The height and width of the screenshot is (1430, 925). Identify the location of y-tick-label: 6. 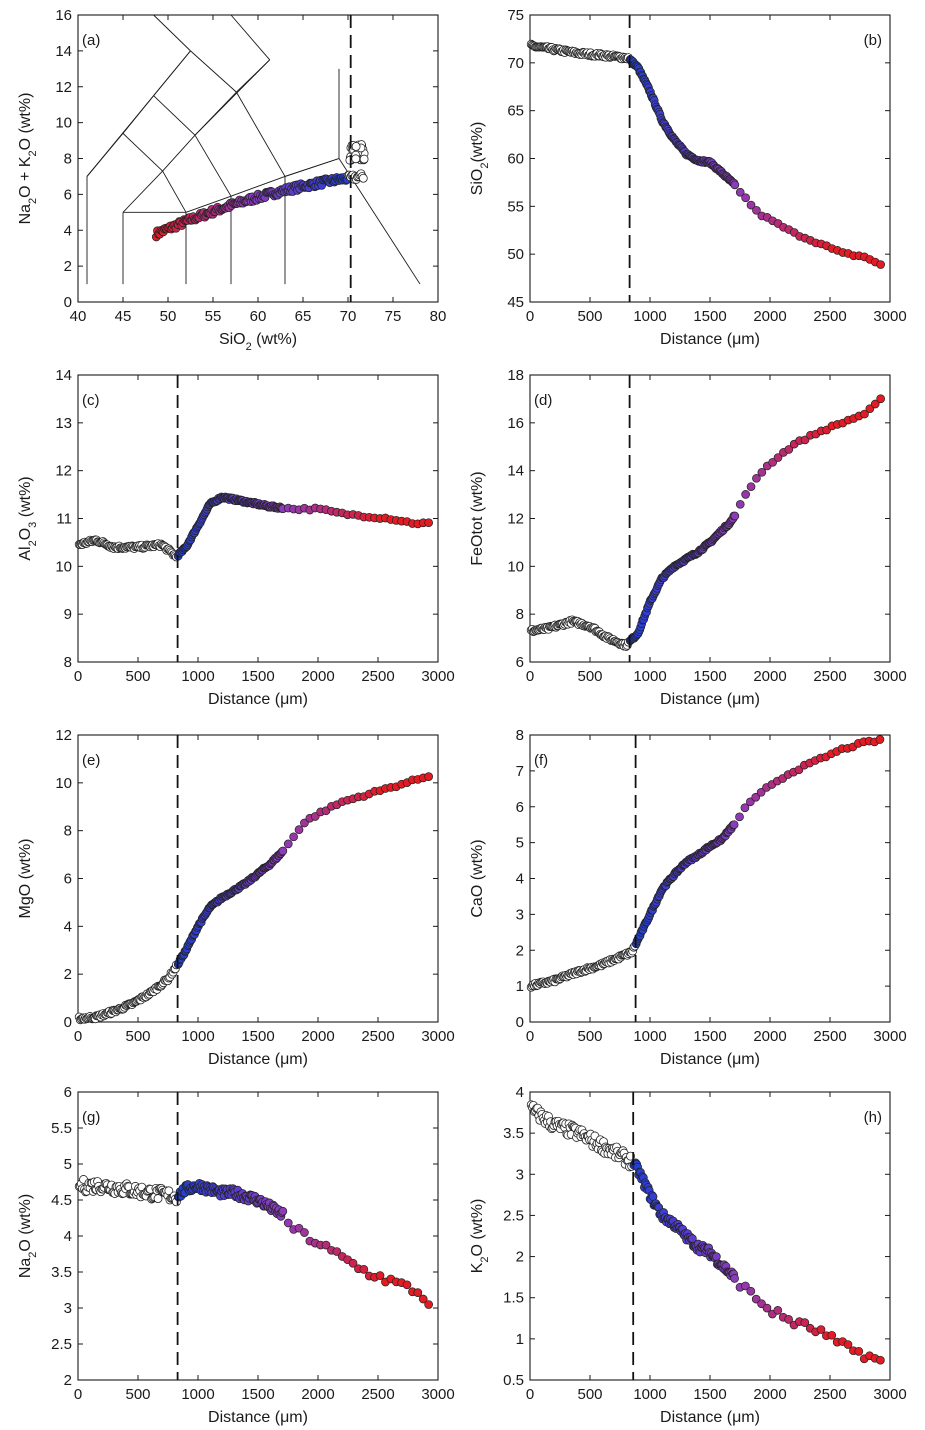
(68, 194).